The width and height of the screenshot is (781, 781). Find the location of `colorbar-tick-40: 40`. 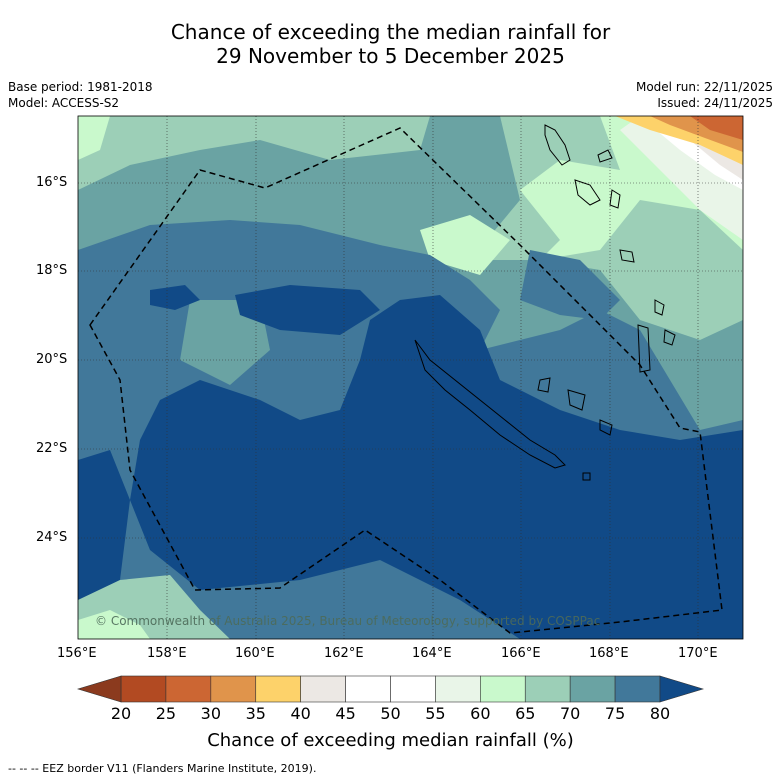

colorbar-tick-40: 40 is located at coordinates (300, 713).